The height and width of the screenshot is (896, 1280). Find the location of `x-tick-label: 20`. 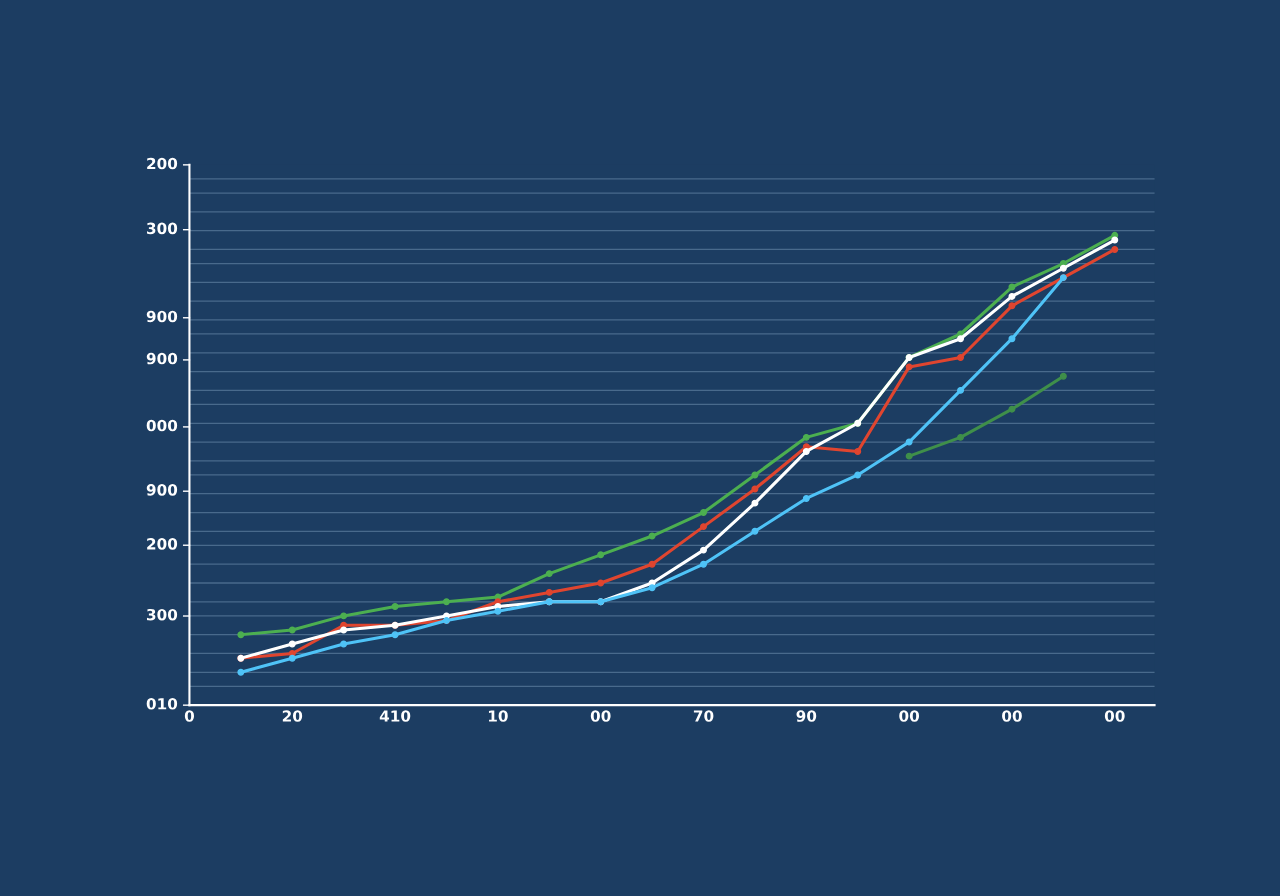

x-tick-label: 20 is located at coordinates (292, 716).